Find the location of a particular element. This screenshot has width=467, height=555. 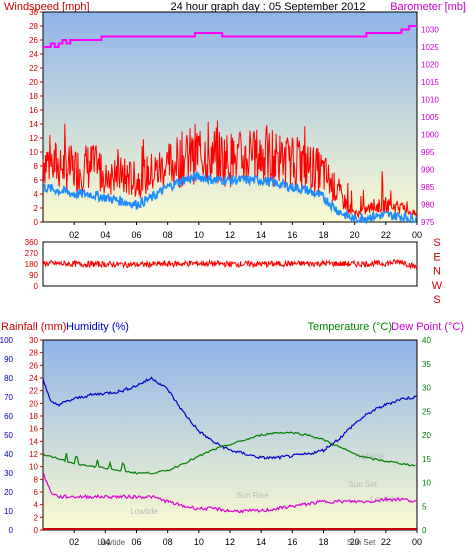

humidity-axis: 0 10 20 30 40 50 60 70 80 90 100 is located at coordinates (7, 435).